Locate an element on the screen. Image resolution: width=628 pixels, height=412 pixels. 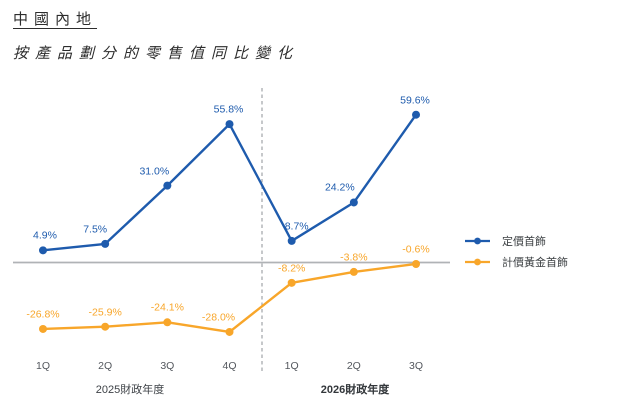
chart-title: 按產品劃分的零售值同比變化 is located at coordinates (156, 54).